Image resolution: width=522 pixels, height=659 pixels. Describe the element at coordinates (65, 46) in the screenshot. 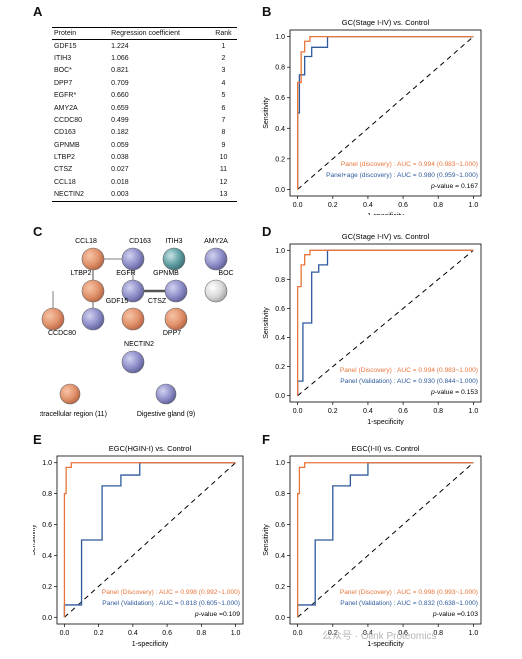

I see `table-cell-protein: GDF15` at that location.